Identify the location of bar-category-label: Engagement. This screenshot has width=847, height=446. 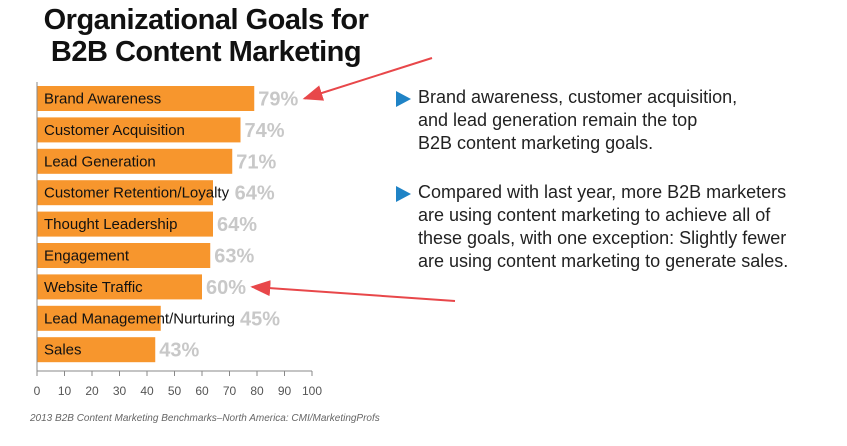
(87, 256).